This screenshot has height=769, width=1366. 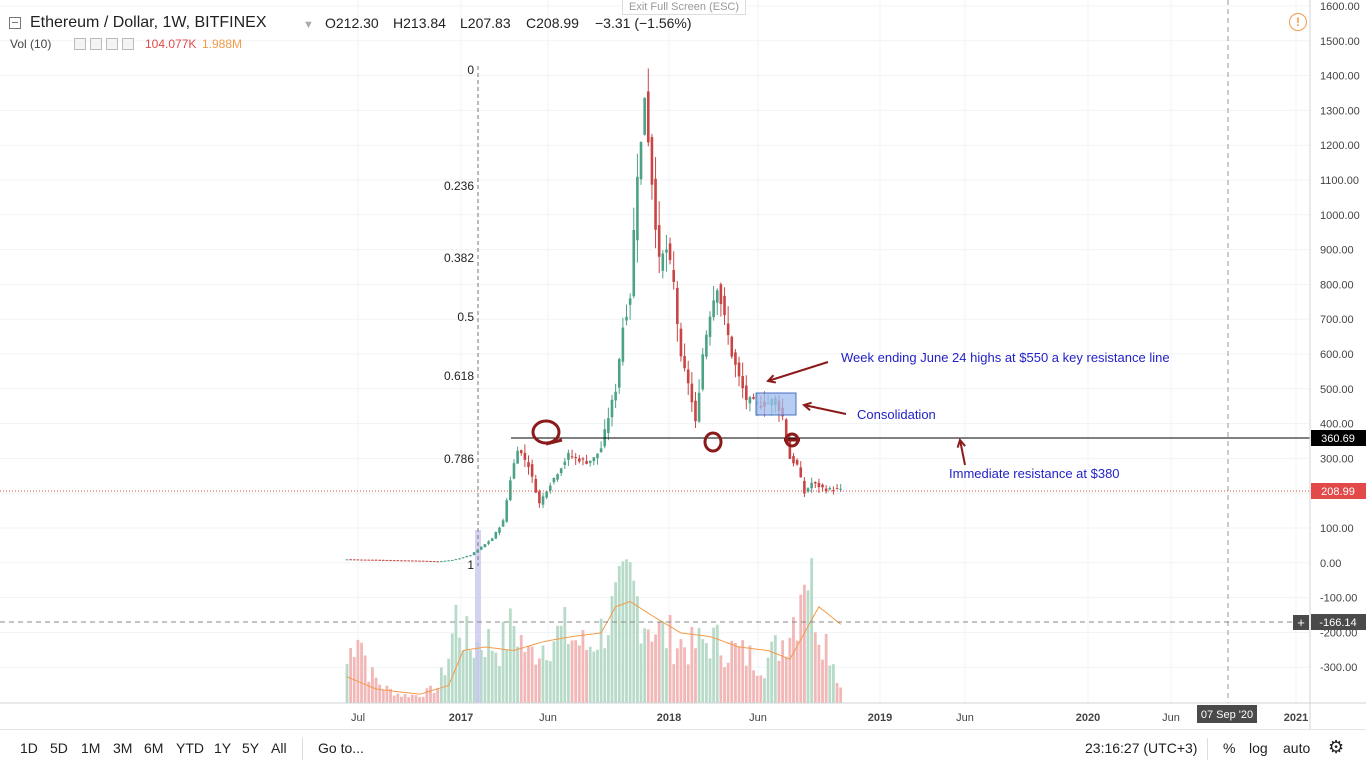 I want to click on alert-icon: !, so click(x=1298, y=22).